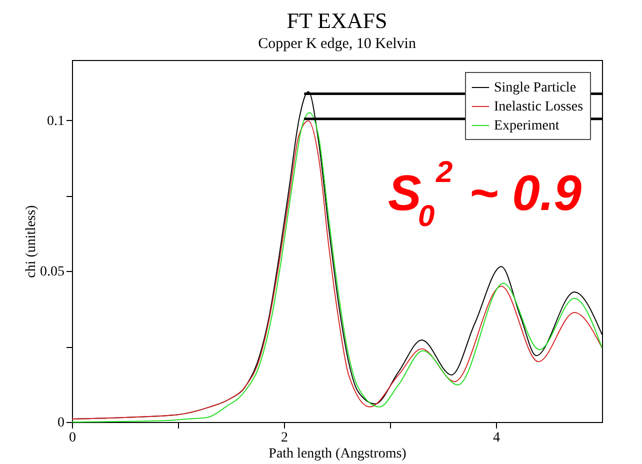  Describe the element at coordinates (31, 241) in the screenshot. I see `y-axis-title: chi (unitless)` at that location.